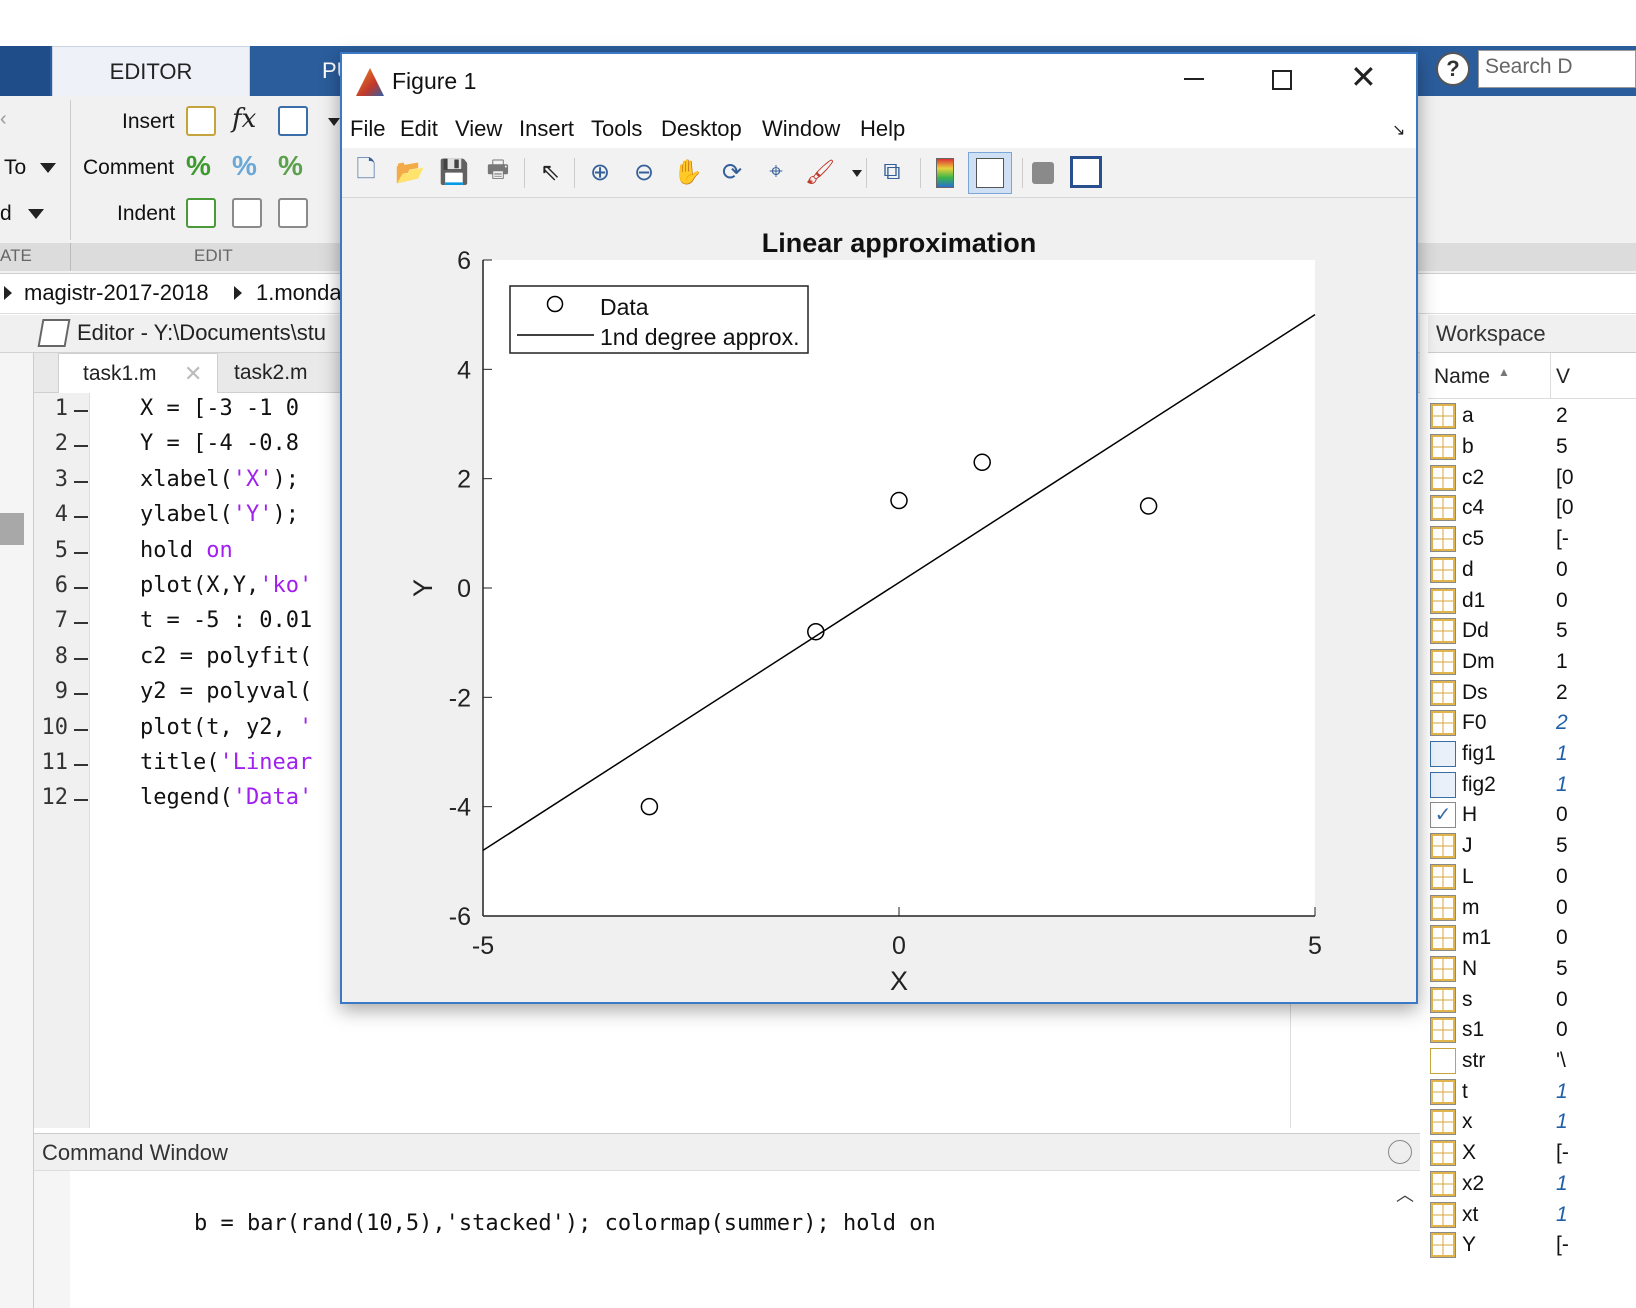  What do you see at coordinates (138, 373) in the screenshot?
I see `tab-task1: task1.m` at bounding box center [138, 373].